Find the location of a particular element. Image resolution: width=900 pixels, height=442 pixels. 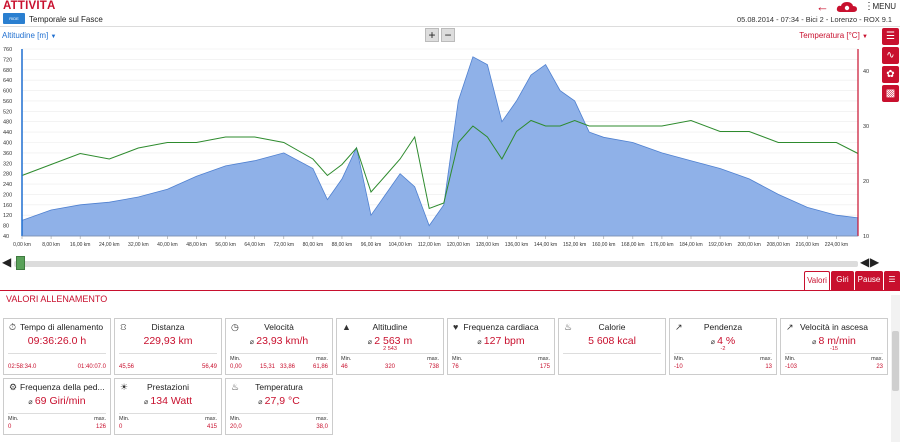

curve-toggle-icon: ∿ is located at coordinates (890, 55).